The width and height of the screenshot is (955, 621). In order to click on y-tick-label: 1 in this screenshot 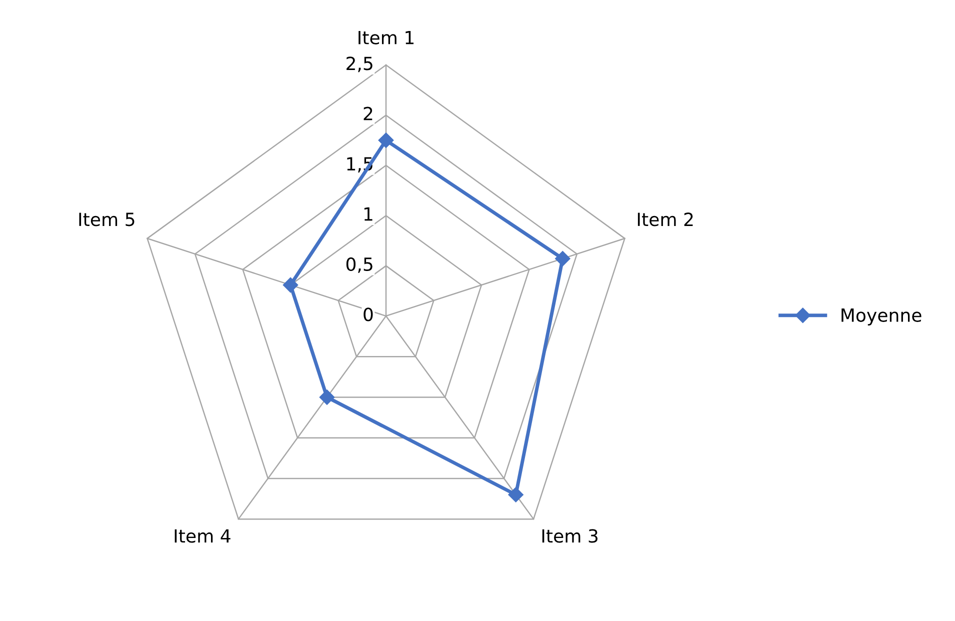, I will do `click(368, 214)`.